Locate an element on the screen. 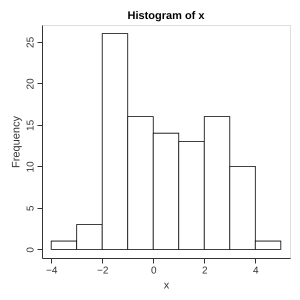  y-tick-label: 10 is located at coordinates (31, 166).